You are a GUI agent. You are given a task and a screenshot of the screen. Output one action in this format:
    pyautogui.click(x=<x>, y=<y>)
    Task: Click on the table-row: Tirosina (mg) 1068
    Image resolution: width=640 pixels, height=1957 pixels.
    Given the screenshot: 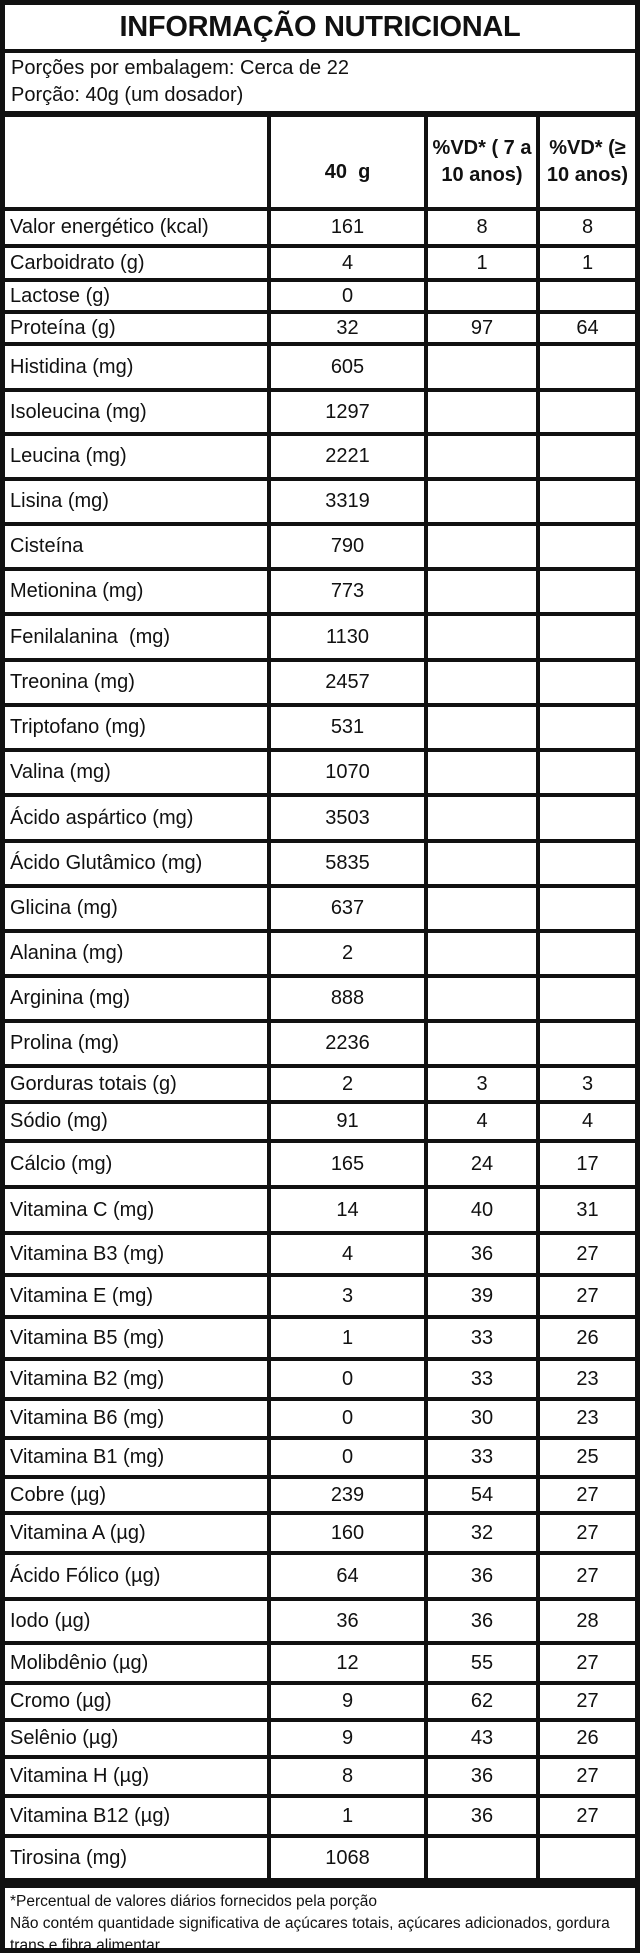 What is the action you would take?
    pyautogui.click(x=320, y=1858)
    